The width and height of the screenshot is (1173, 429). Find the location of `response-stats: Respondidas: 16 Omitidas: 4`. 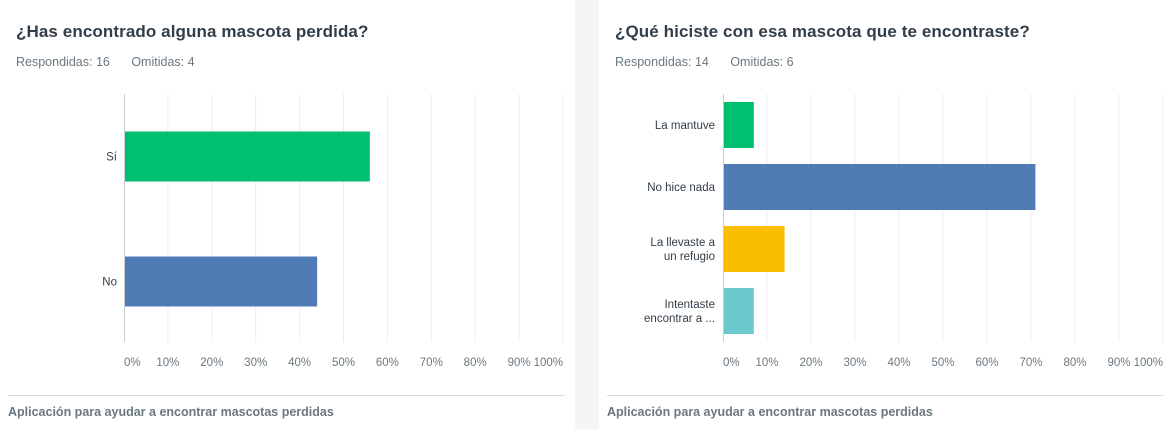

response-stats: Respondidas: 16 Omitidas: 4 is located at coordinates (105, 62).